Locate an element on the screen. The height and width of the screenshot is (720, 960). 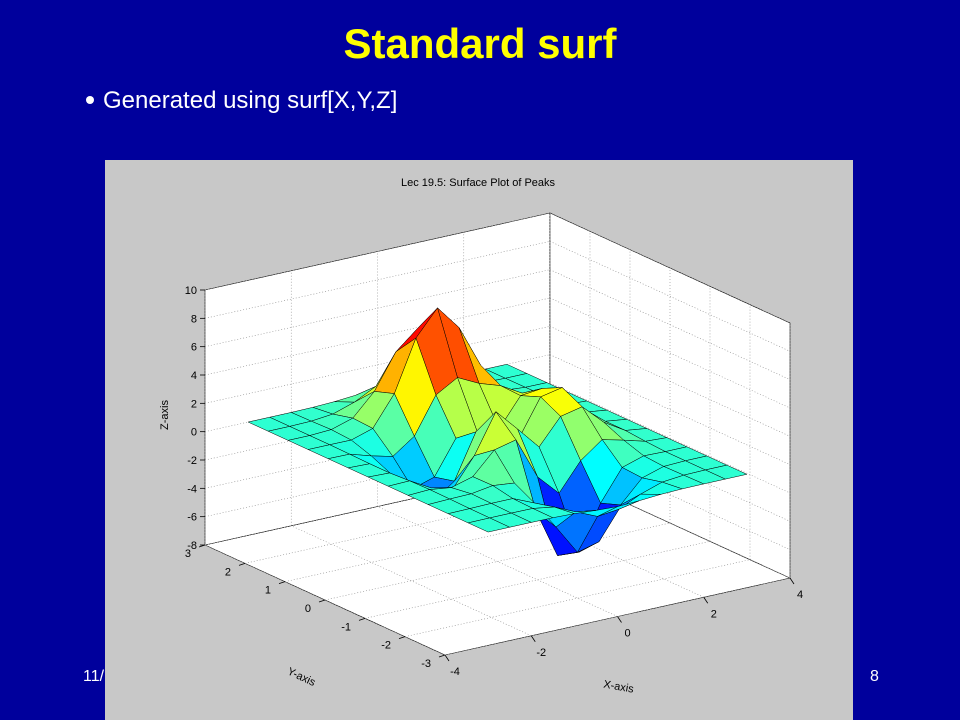
z-tick-label: 8 is located at coordinates (194, 319).